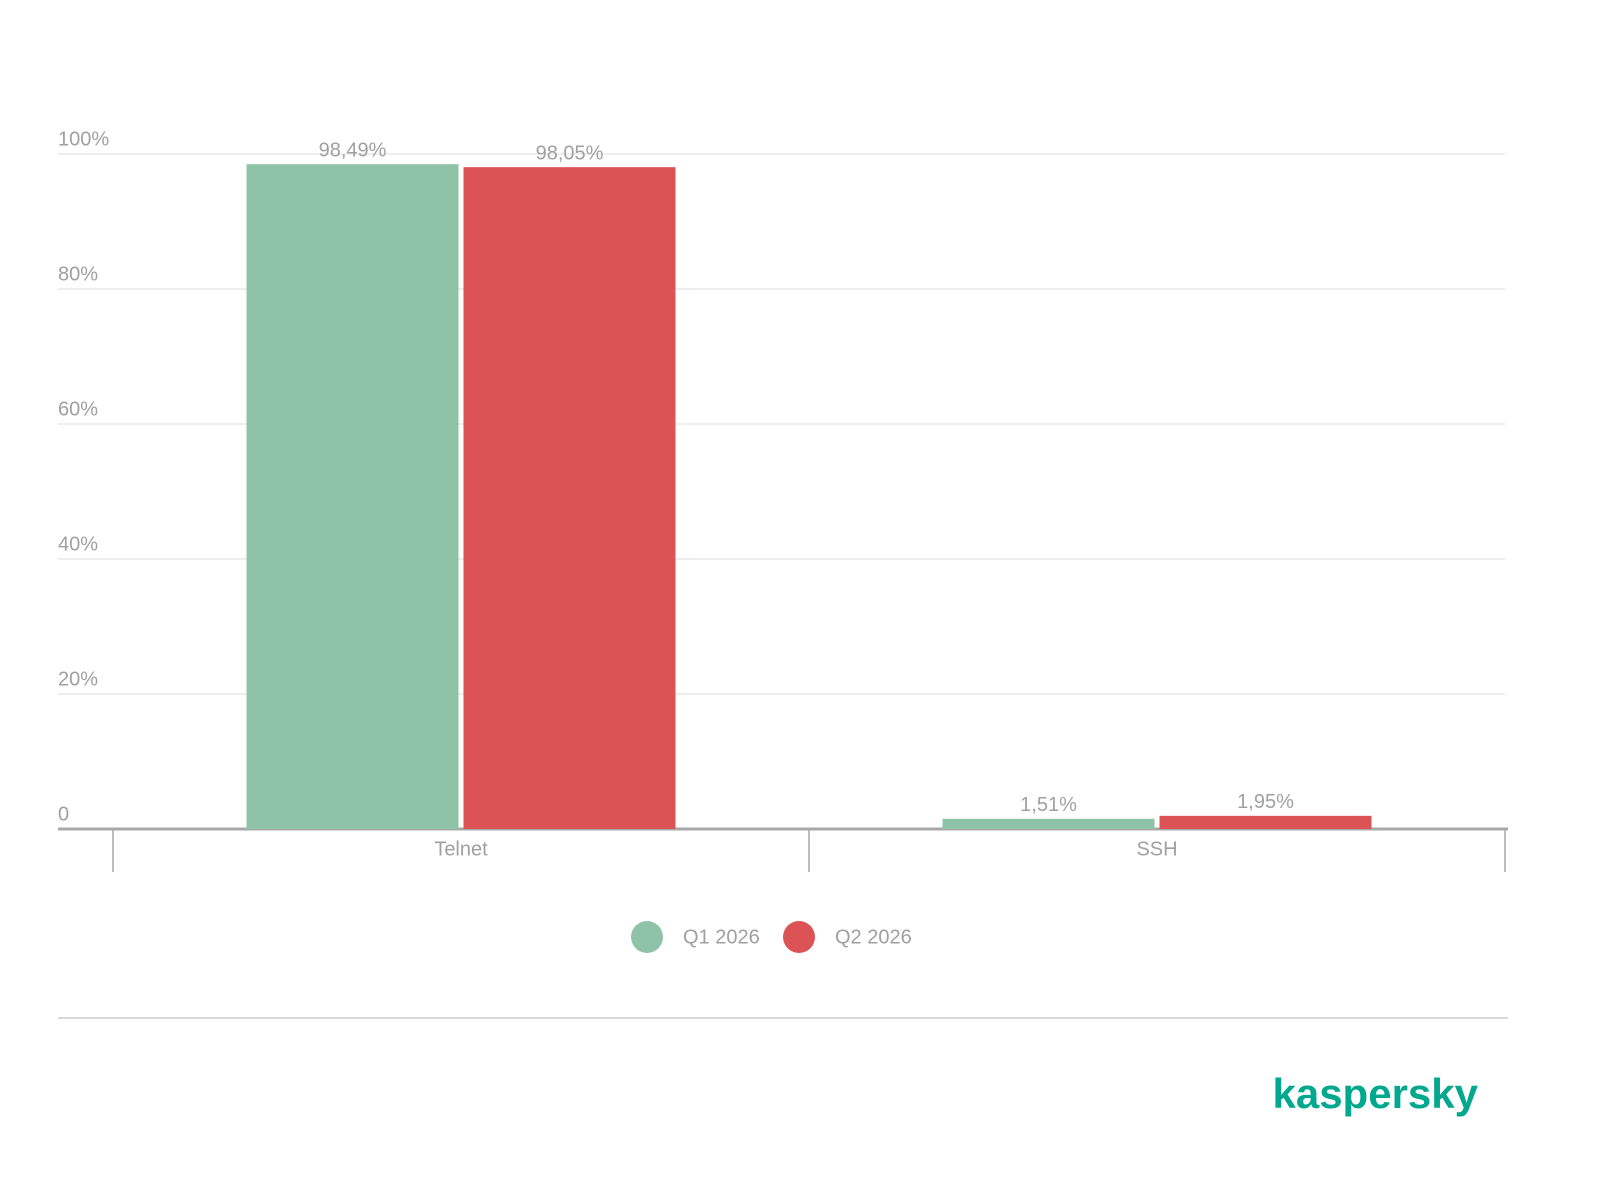 This screenshot has height=1202, width=1600. Describe the element at coordinates (78, 274) in the screenshot. I see `y-tick-label: 80%` at that location.